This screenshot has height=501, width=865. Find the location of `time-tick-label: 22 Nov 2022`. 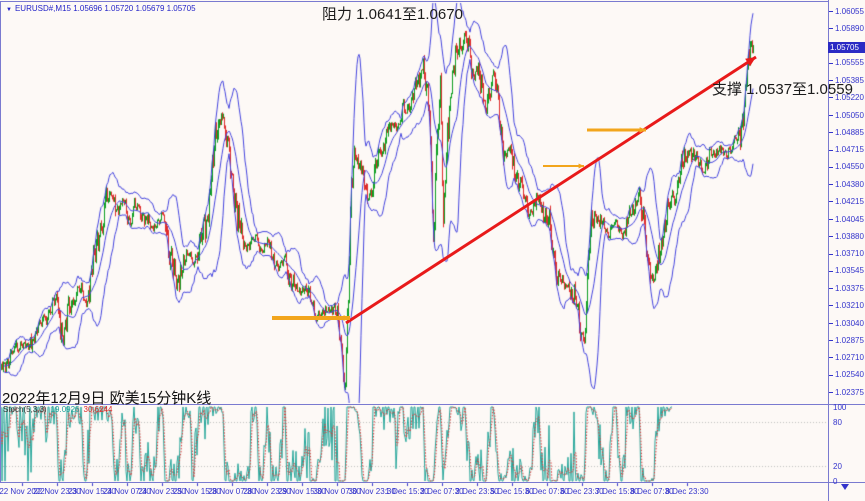

time-tick-label: 22 Nov 2022 is located at coordinates (22, 491).